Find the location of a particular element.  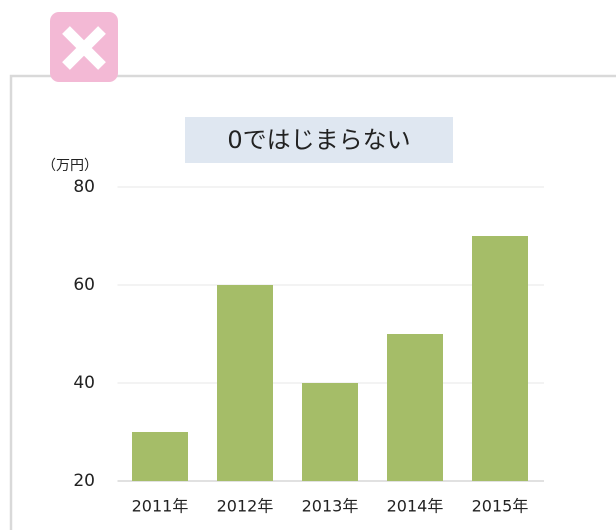

x-tick-label: 2014年 is located at coordinates (415, 506).